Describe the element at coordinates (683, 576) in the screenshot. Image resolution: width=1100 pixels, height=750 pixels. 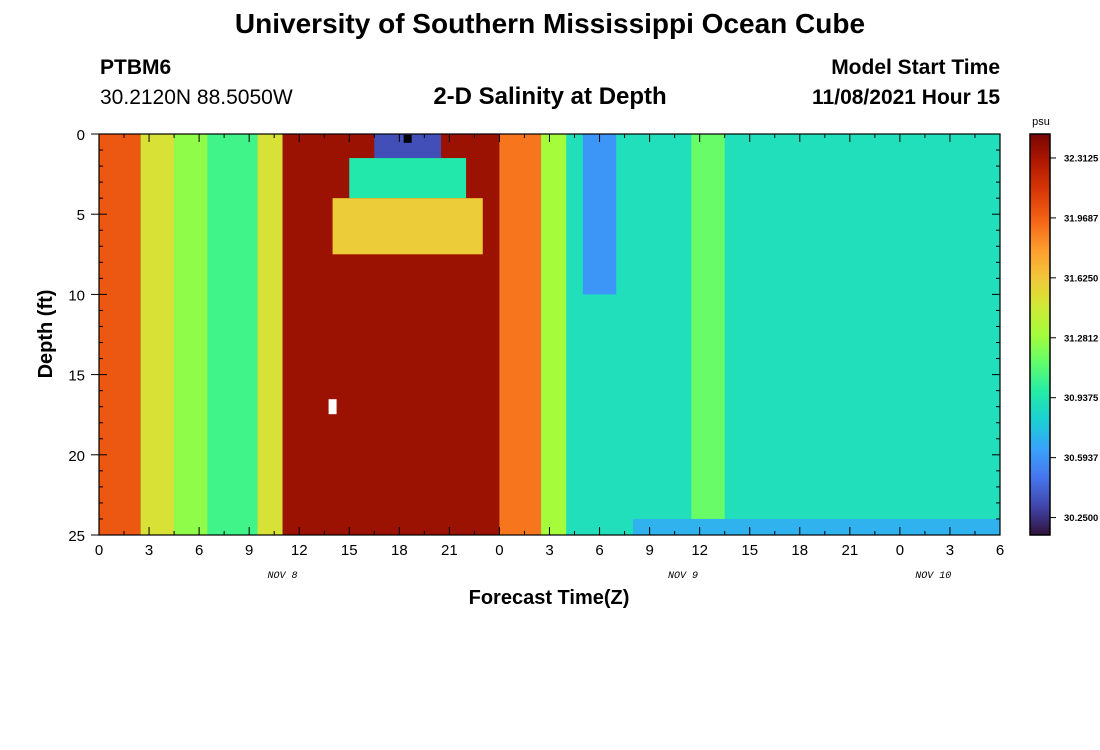
I see `date-label: NOV 9` at that location.